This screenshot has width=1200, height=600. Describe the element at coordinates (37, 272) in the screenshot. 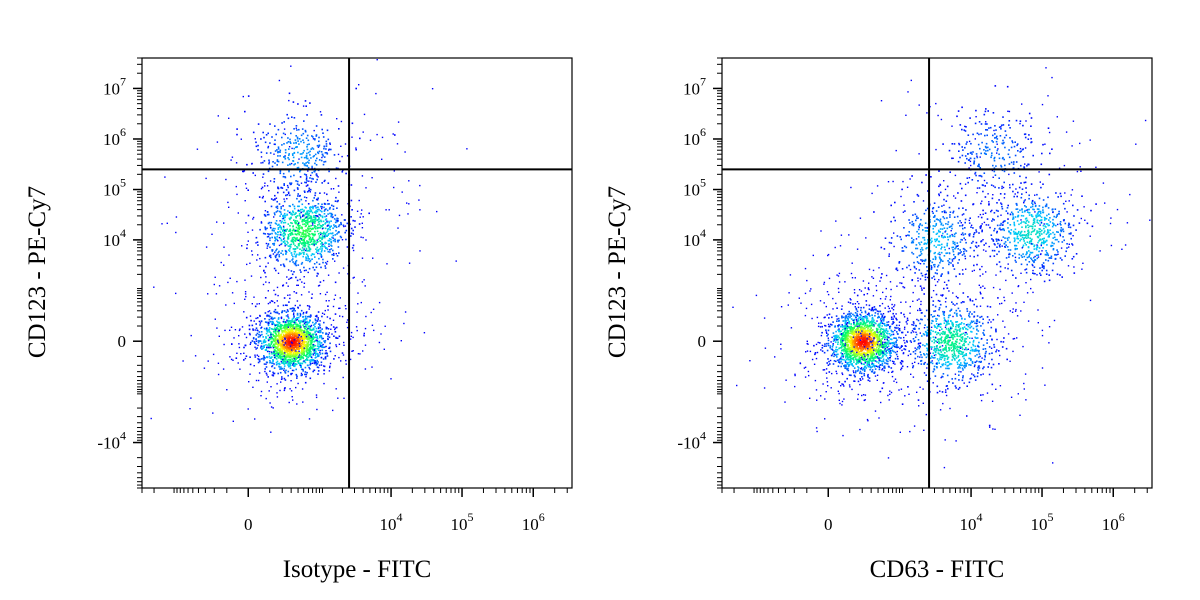

I see `y-axis-title-left: CD123 - PE-Cy7` at that location.